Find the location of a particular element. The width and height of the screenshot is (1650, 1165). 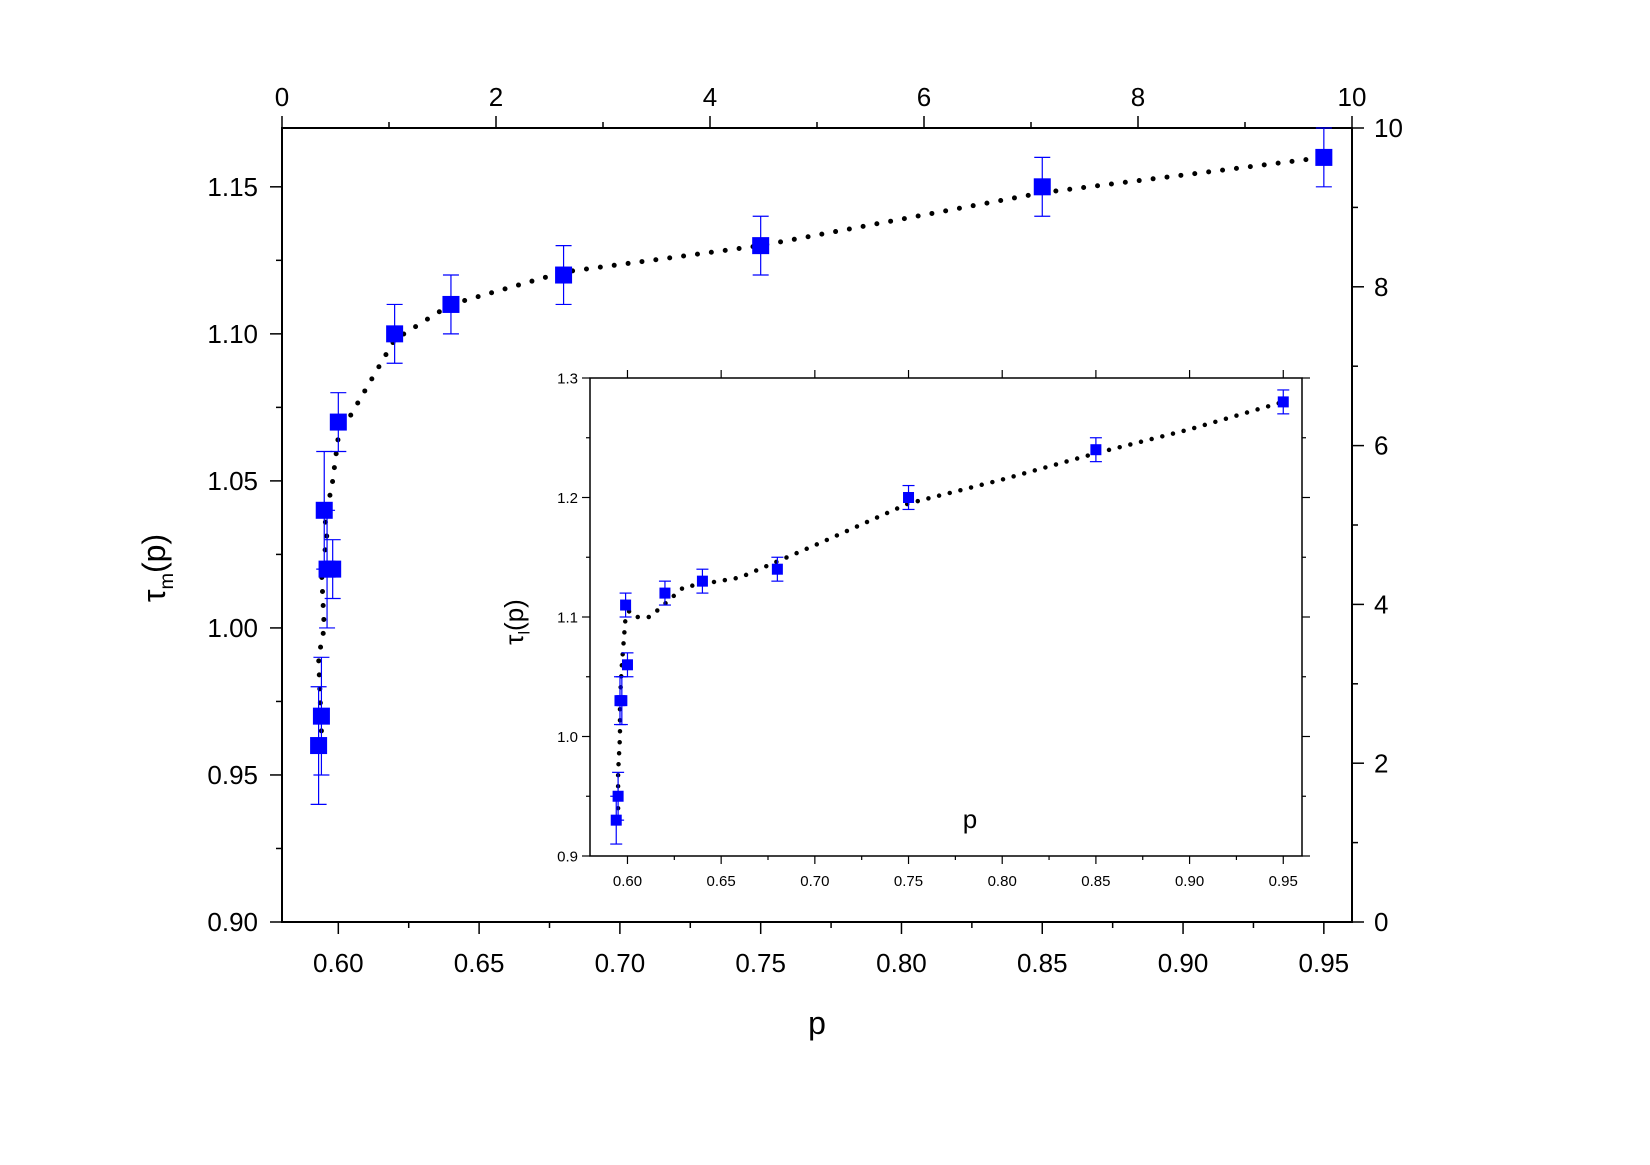

top-tick-label: 8 is located at coordinates (1138, 97).